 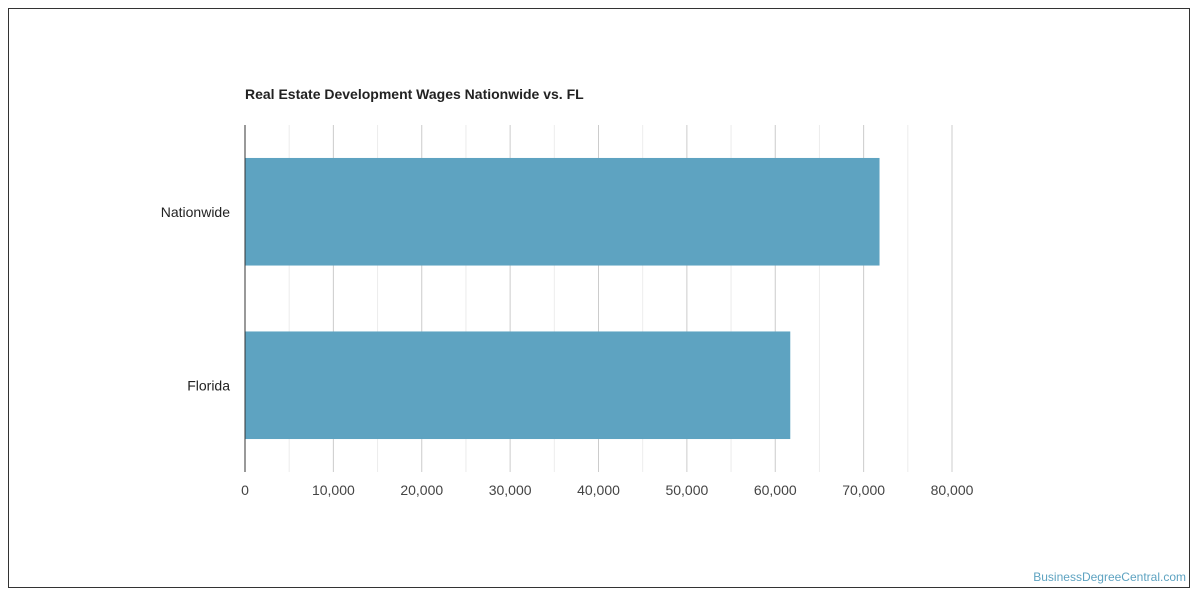 What do you see at coordinates (333, 490) in the screenshot?
I see `x-tick-label: 10,000` at bounding box center [333, 490].